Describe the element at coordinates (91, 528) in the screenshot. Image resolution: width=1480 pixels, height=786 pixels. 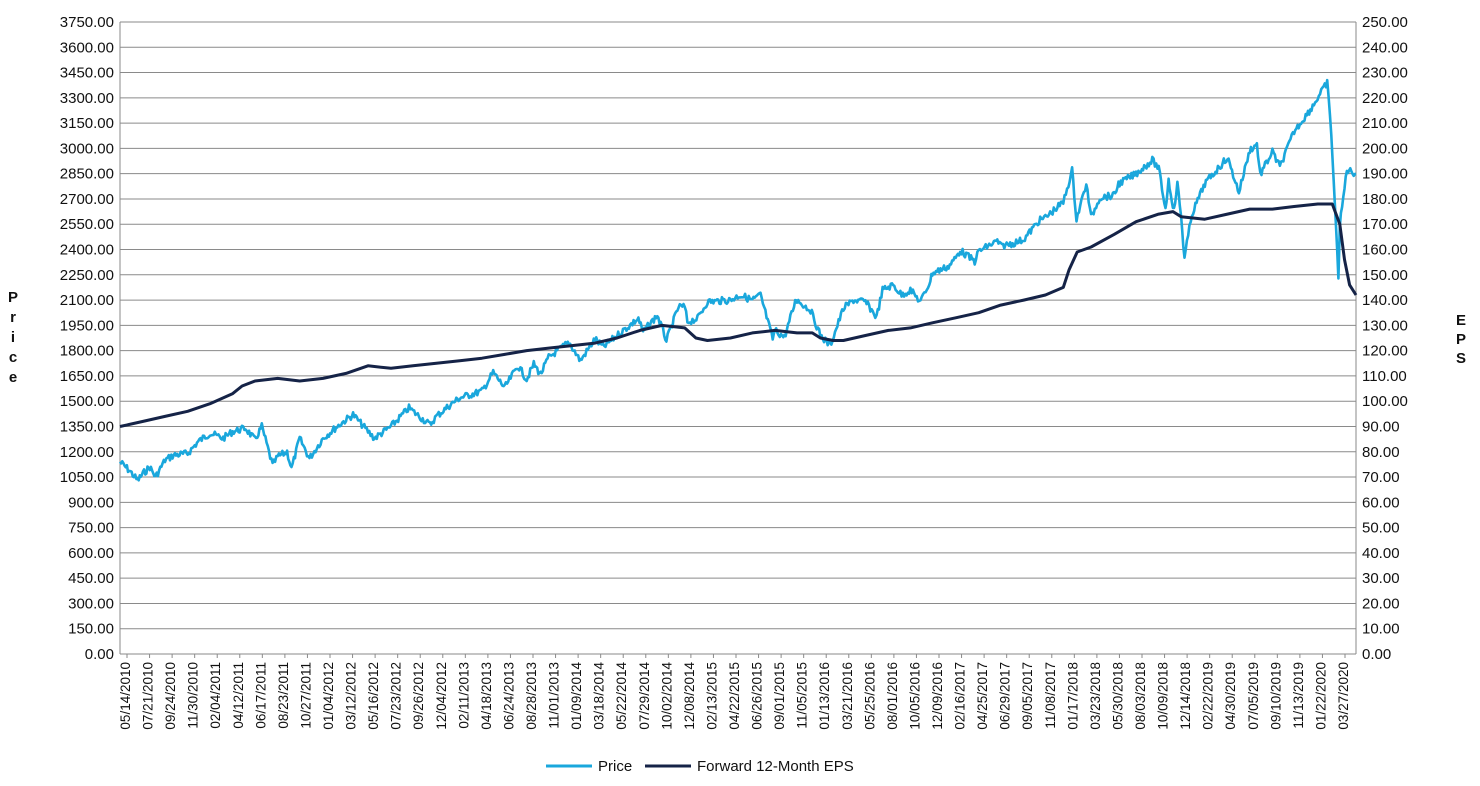
I see `left-y-tick-label: 750.00` at that location.